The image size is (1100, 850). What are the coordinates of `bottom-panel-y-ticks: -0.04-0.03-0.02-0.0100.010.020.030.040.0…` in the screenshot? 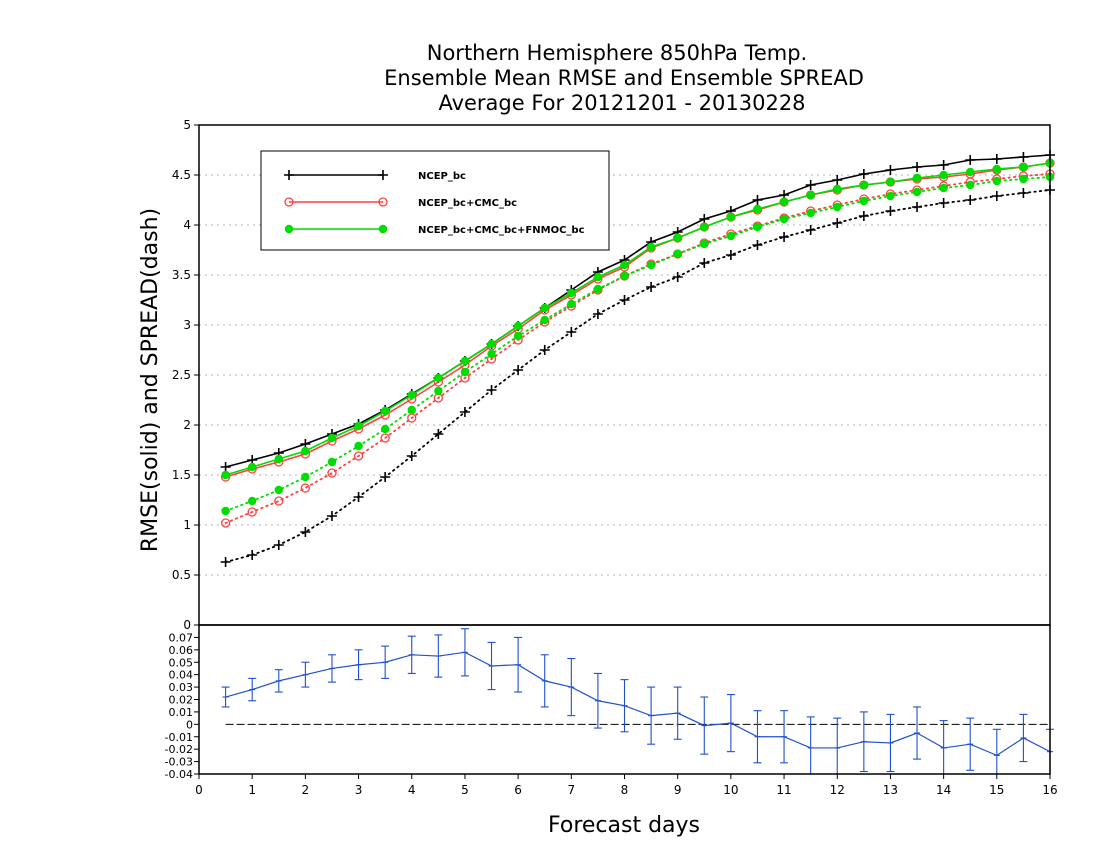 It's located at (182, 706).